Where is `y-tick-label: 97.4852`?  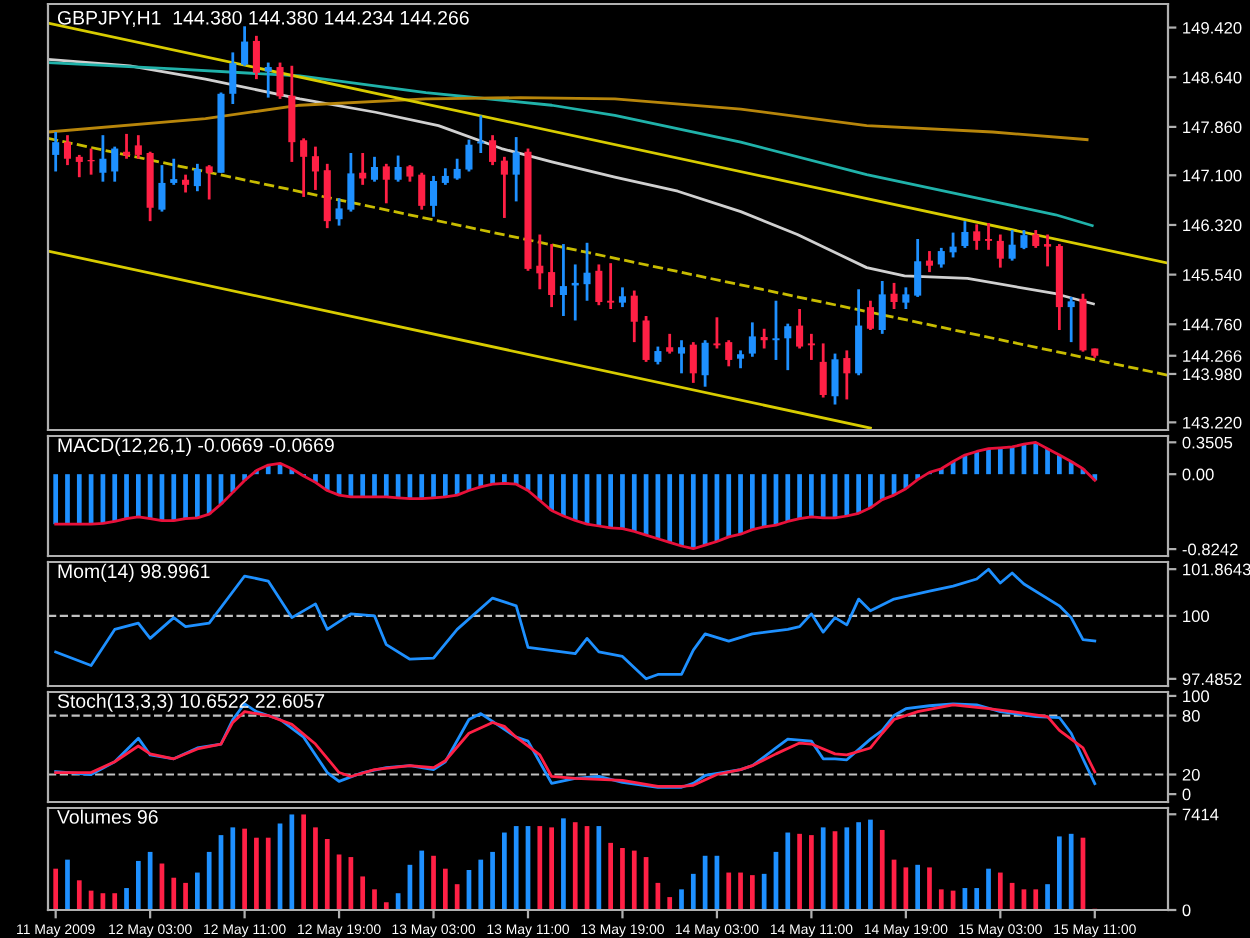 y-tick-label: 97.4852 is located at coordinates (1212, 679).